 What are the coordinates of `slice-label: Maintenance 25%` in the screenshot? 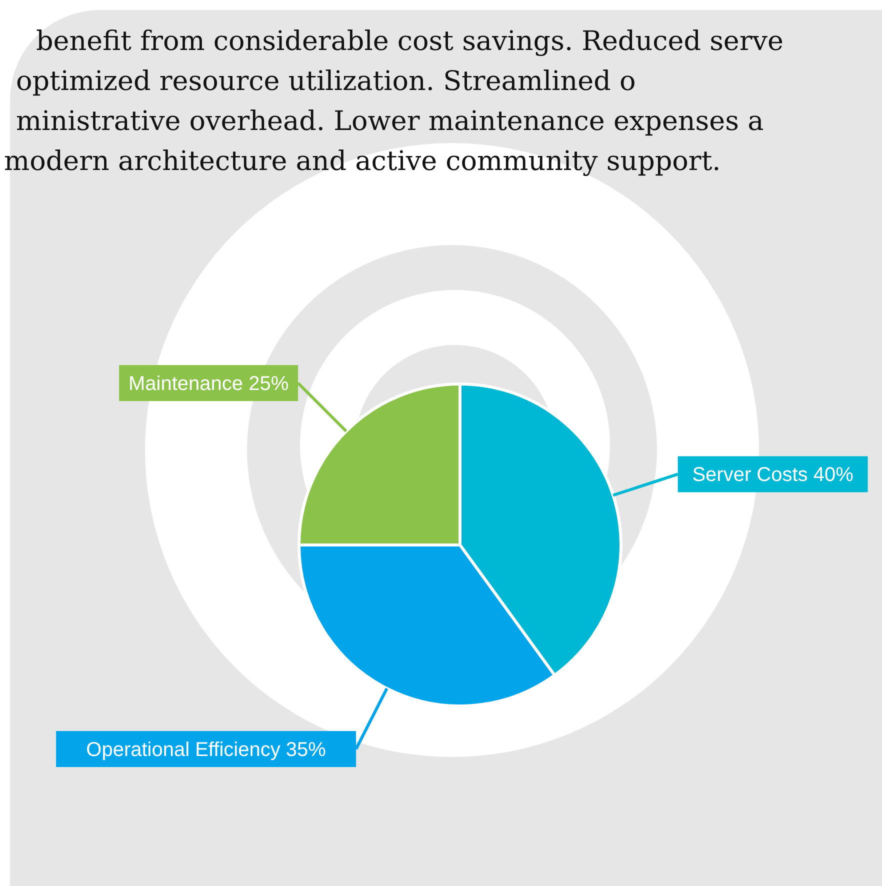 It's located at (208, 384).